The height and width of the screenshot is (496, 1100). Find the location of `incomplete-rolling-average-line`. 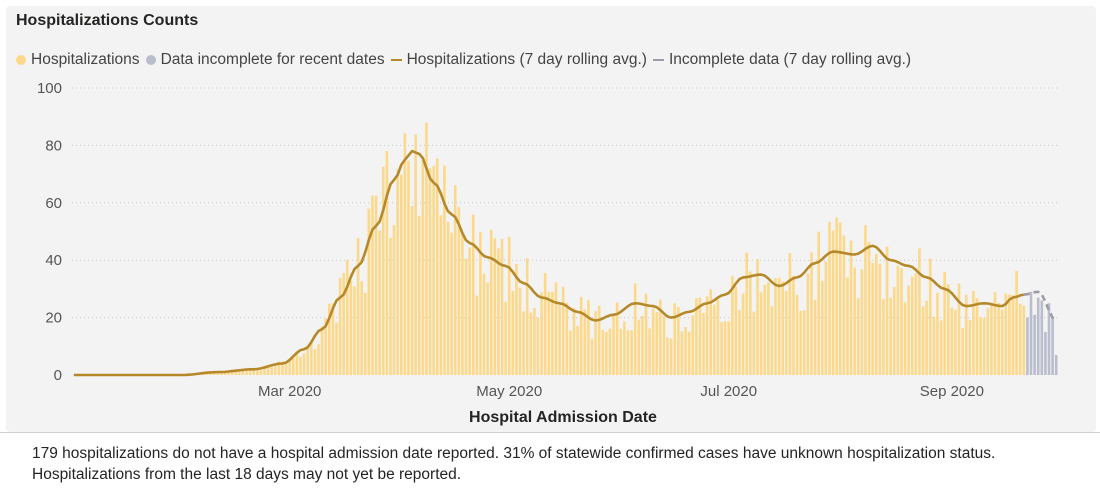

incomplete-rolling-average-line is located at coordinates (1040, 306).